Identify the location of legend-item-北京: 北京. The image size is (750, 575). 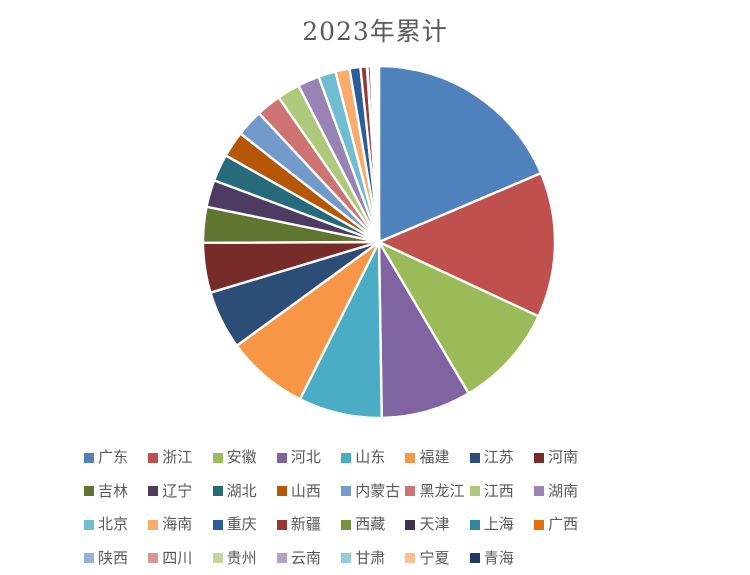
(116, 524).